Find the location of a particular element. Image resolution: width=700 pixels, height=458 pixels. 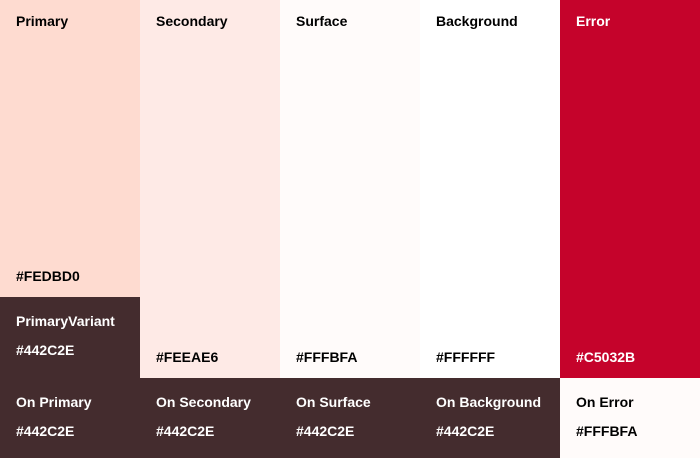

swatch-on-surface: On Surface #442C2E is located at coordinates (350, 418).